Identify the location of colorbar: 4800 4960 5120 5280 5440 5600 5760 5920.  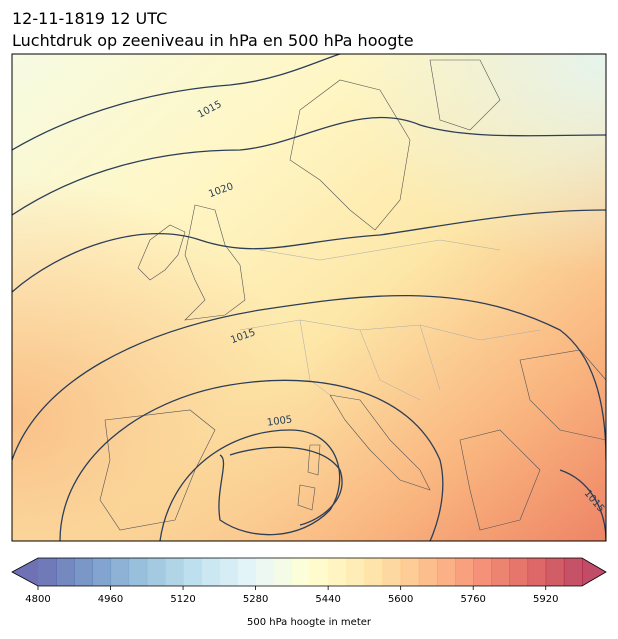
(309, 581).